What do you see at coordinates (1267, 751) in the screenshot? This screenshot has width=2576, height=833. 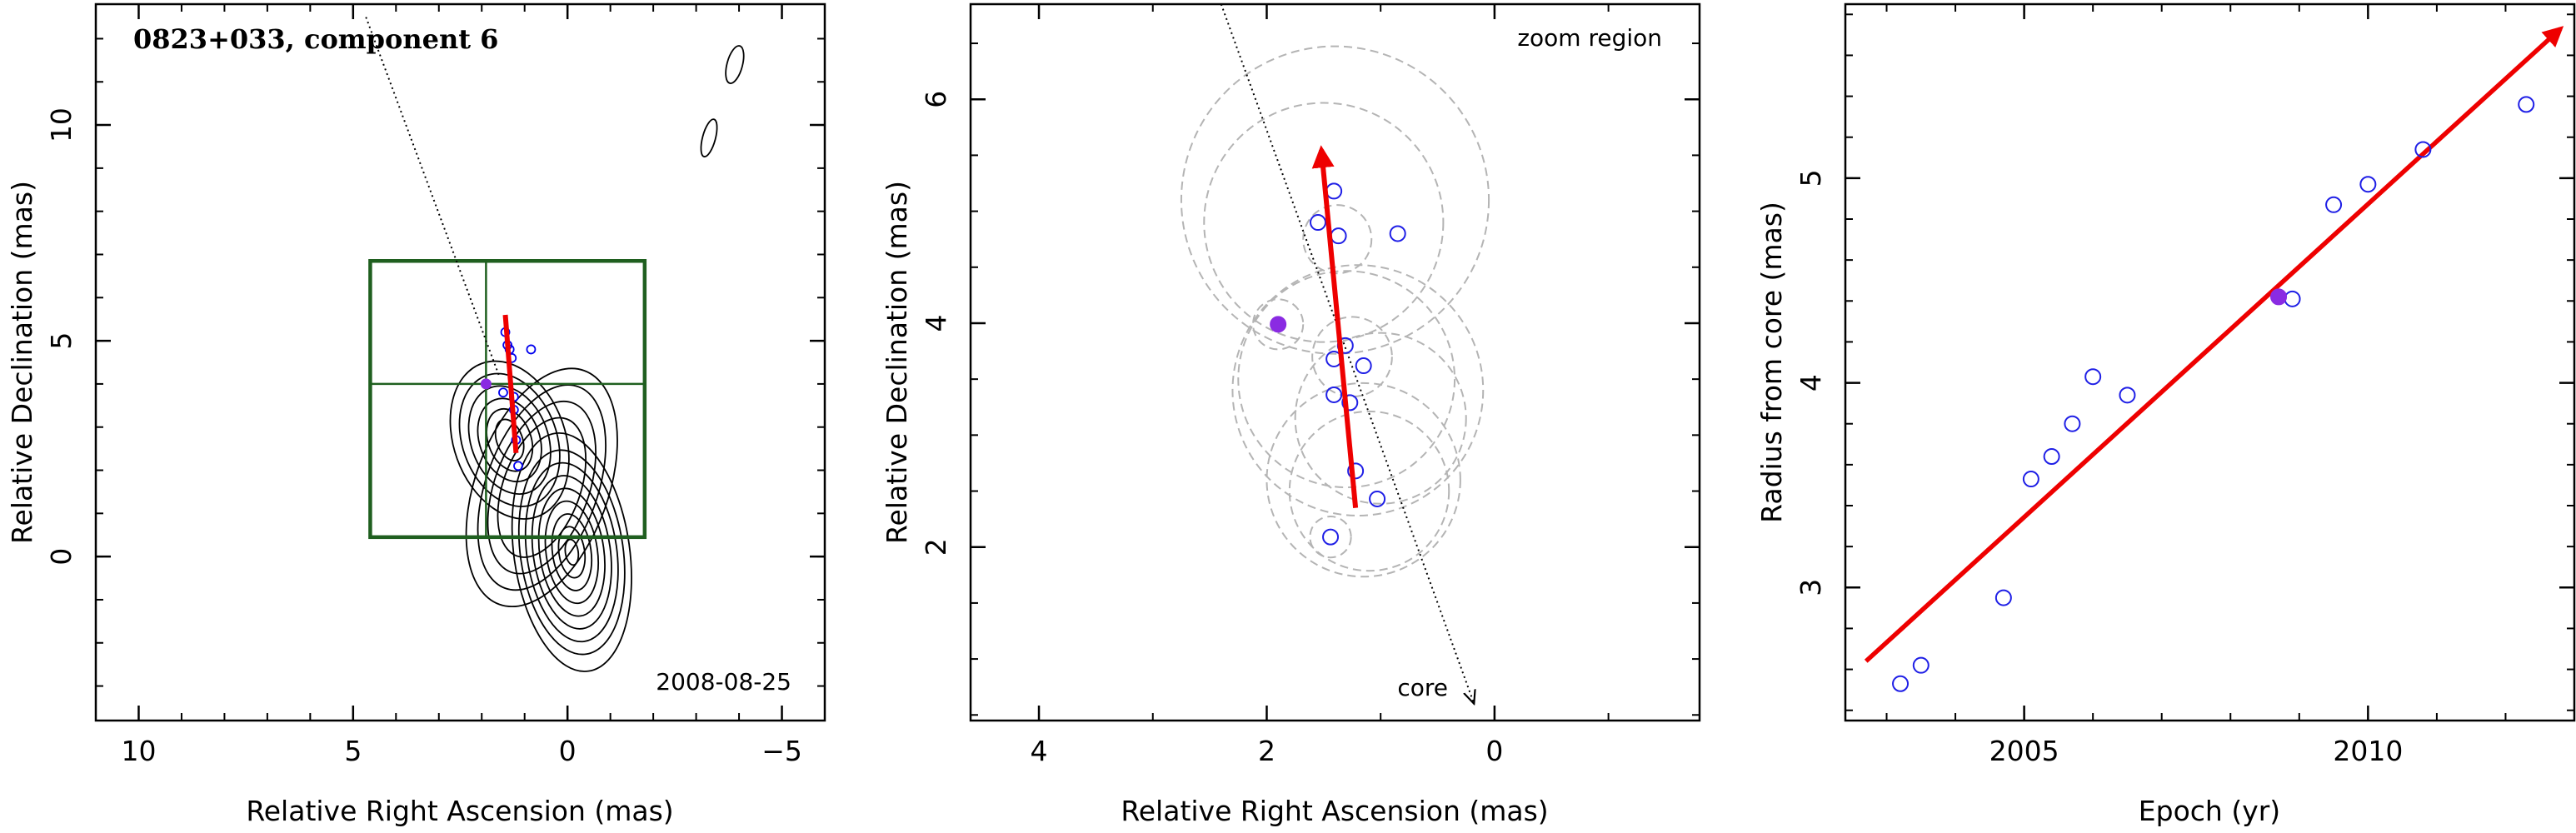 I see `x-tick-label: 2` at bounding box center [1267, 751].